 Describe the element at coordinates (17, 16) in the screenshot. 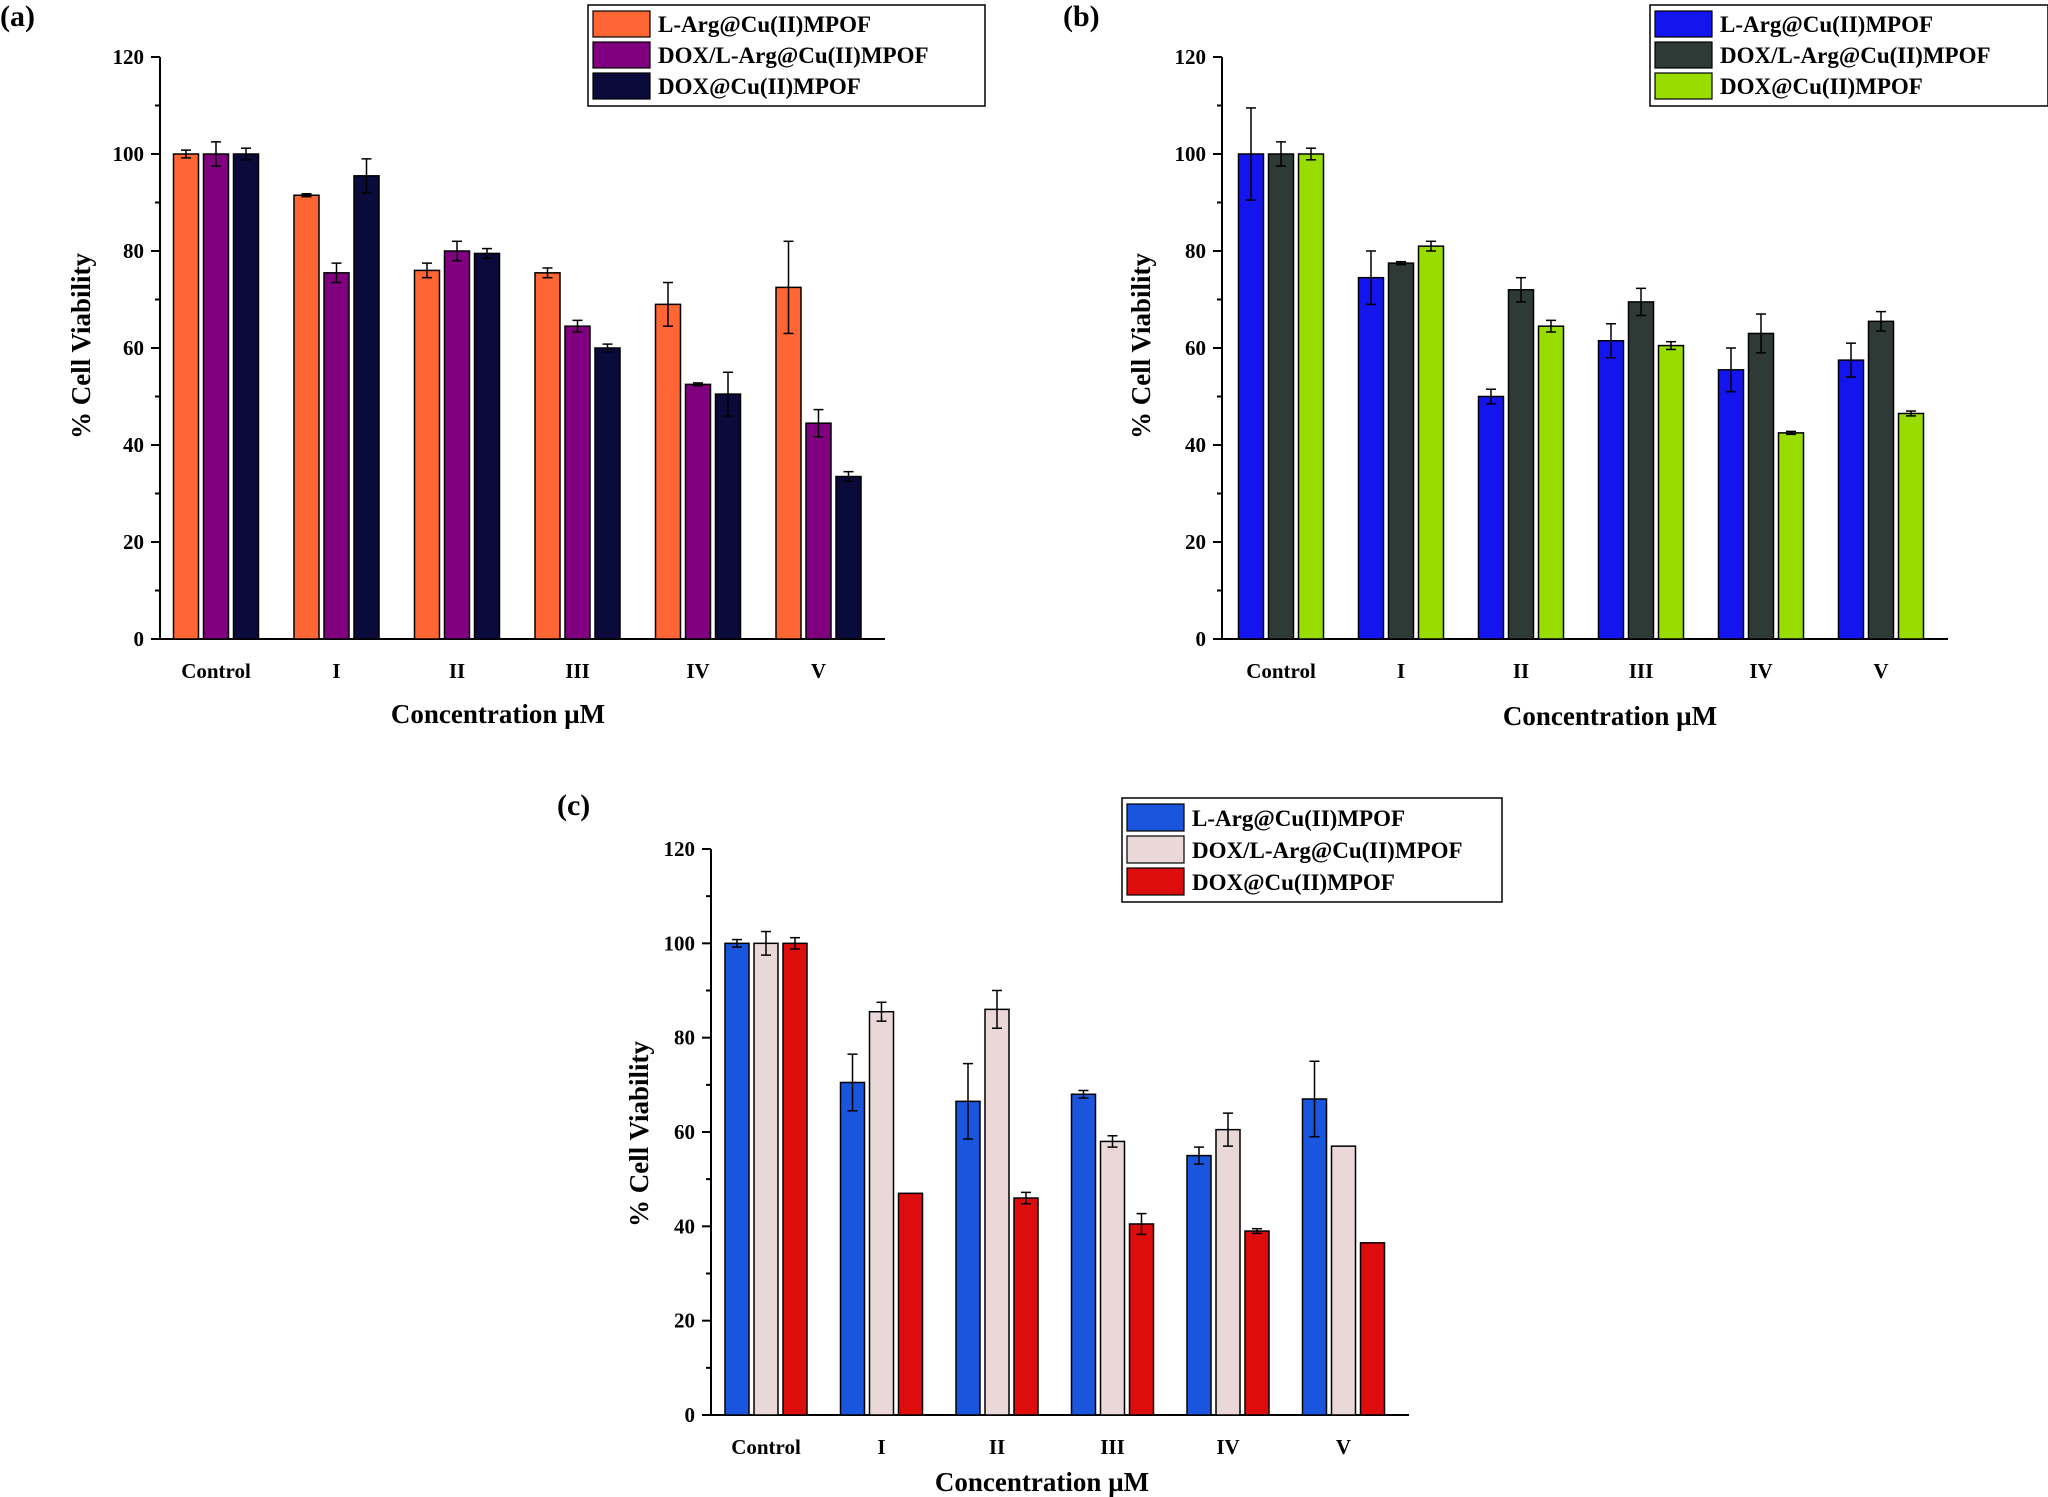

I see `panel-a-label: (a)` at that location.